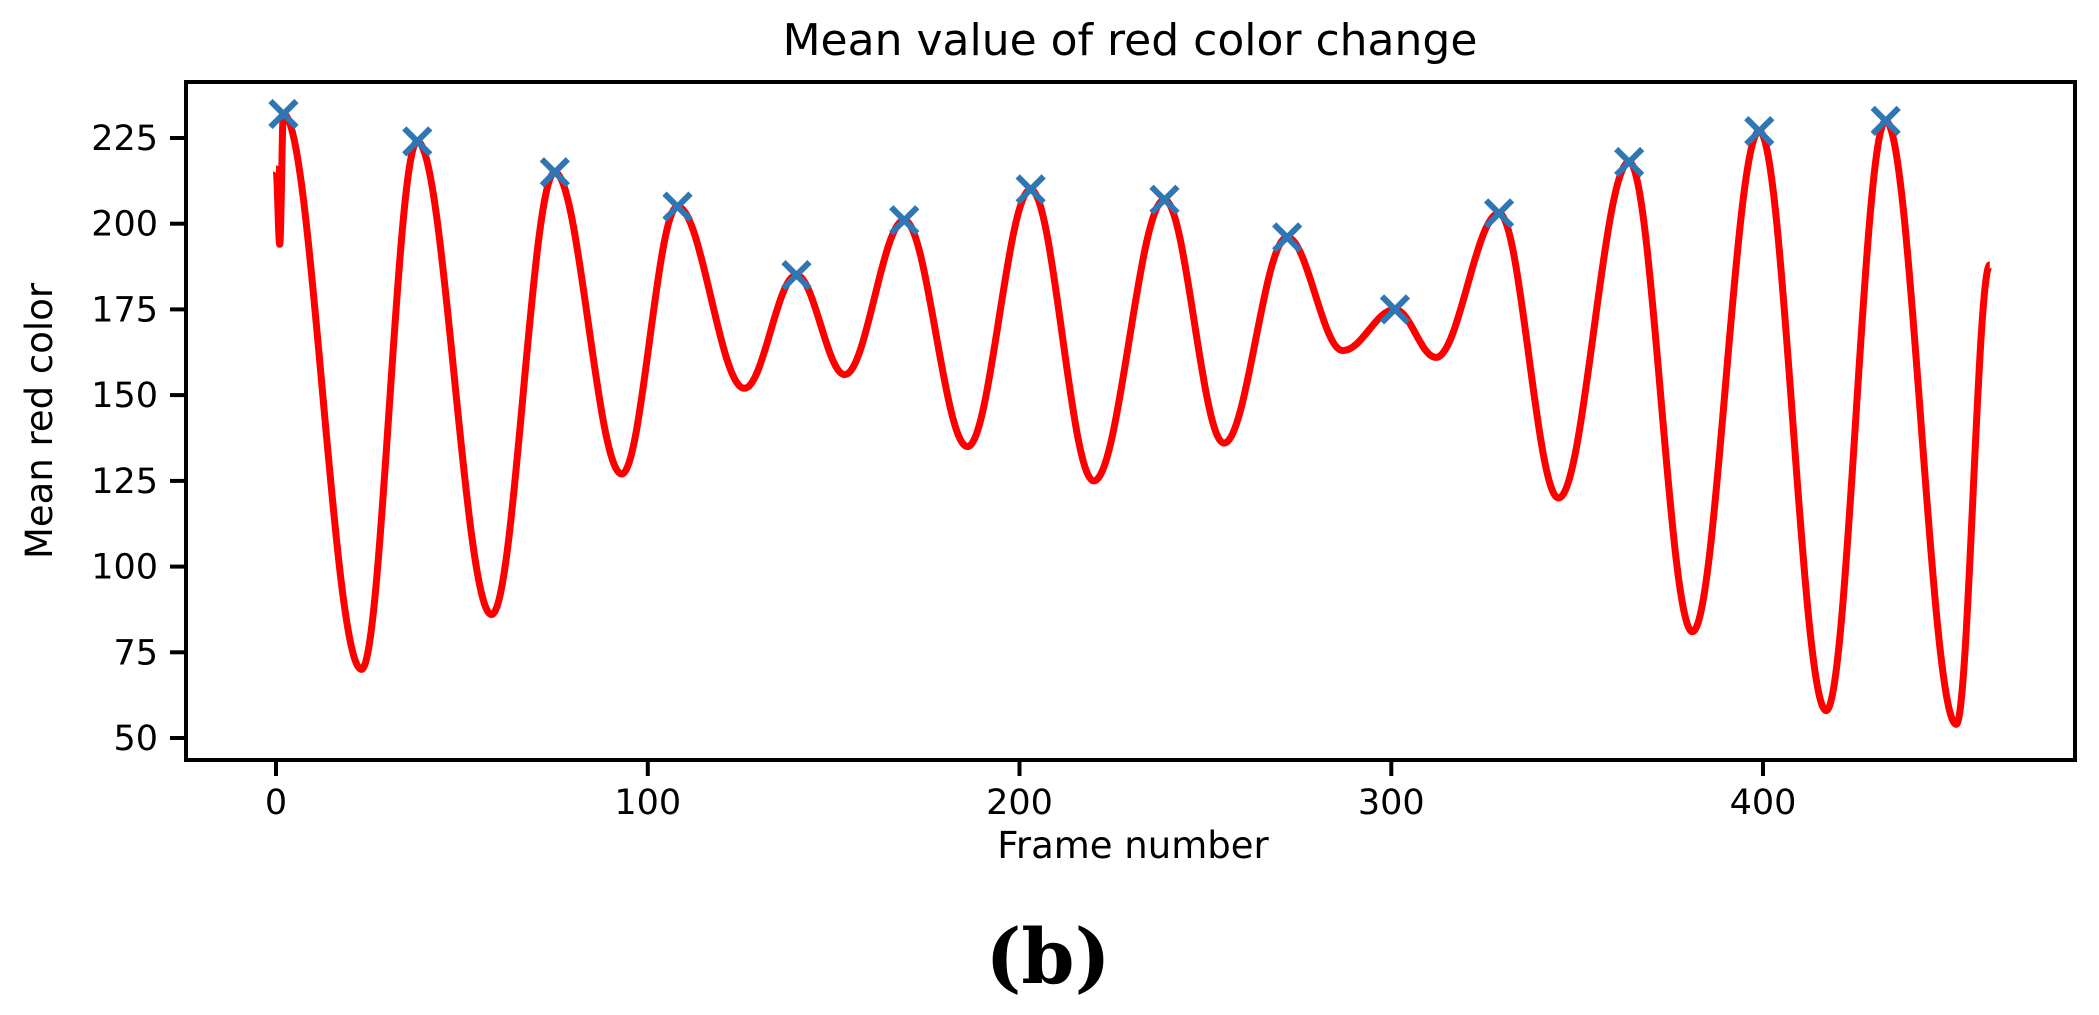 The width and height of the screenshot is (2099, 1015). What do you see at coordinates (647, 803) in the screenshot?
I see `x-tick-label: 100` at bounding box center [647, 803].